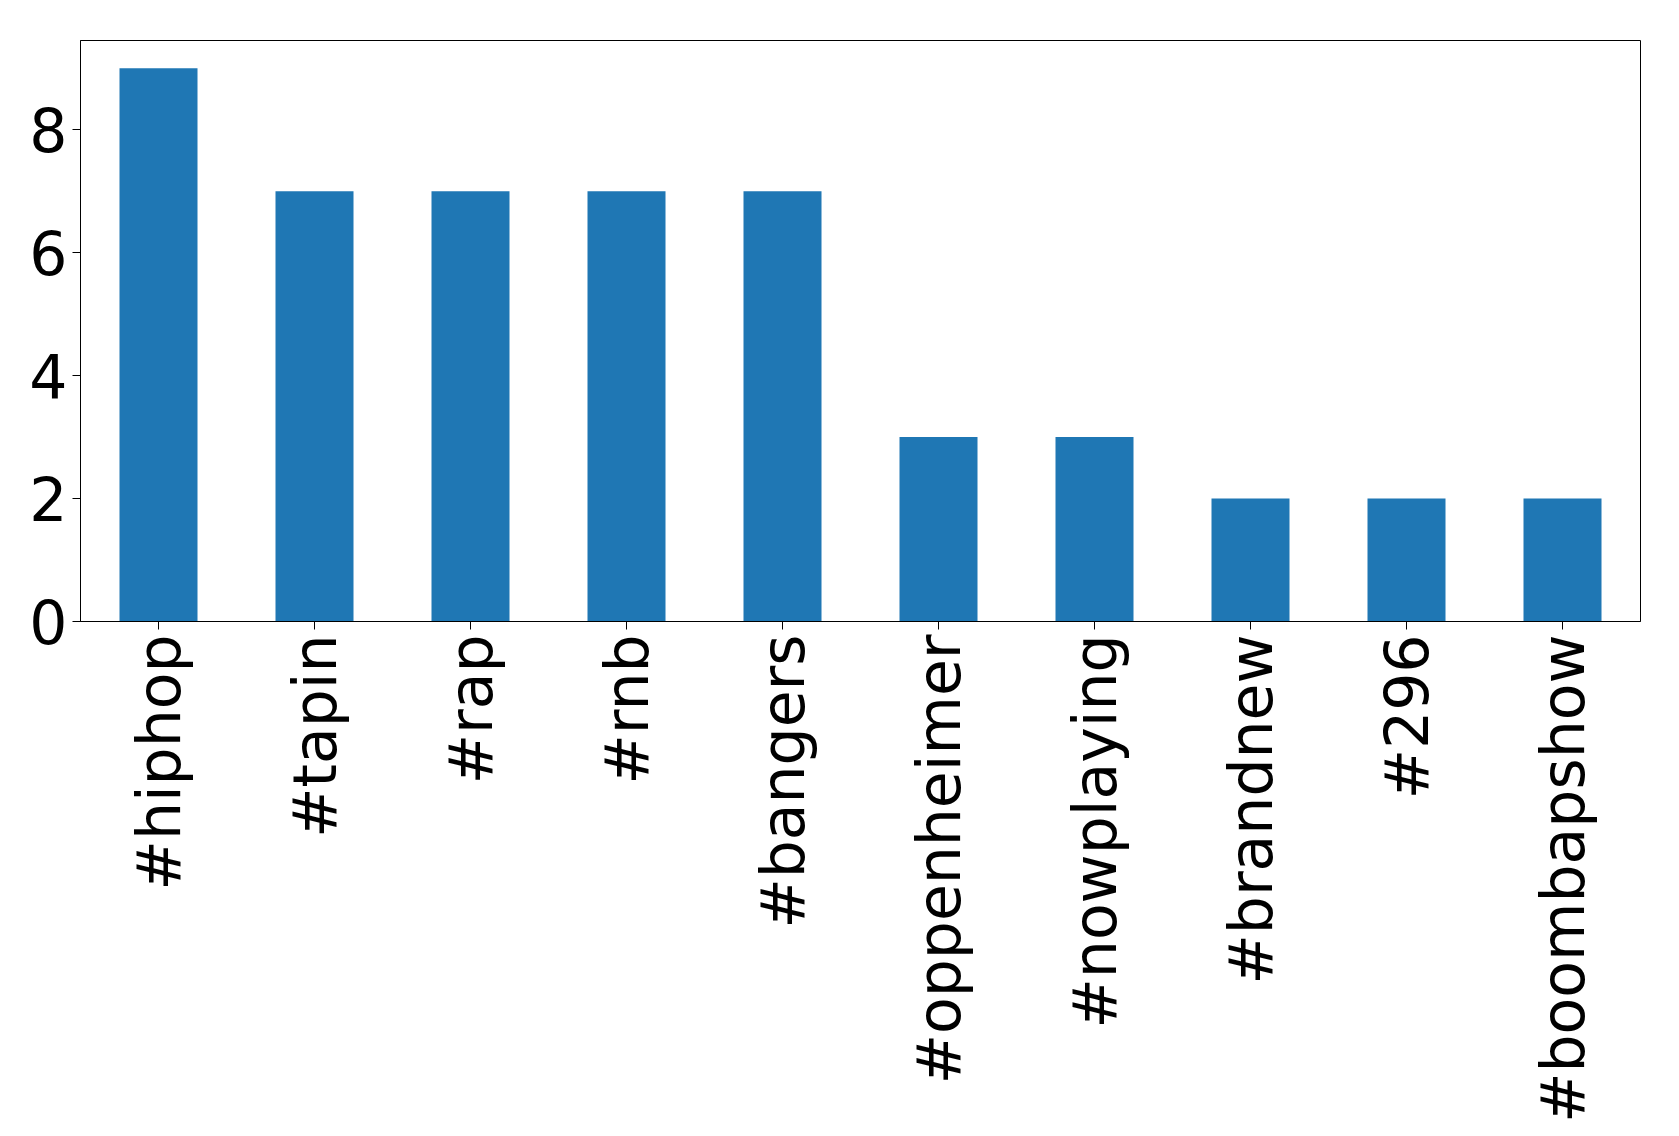  I want to click on x-tick-label: #nowplaying, so click(1094, 831).